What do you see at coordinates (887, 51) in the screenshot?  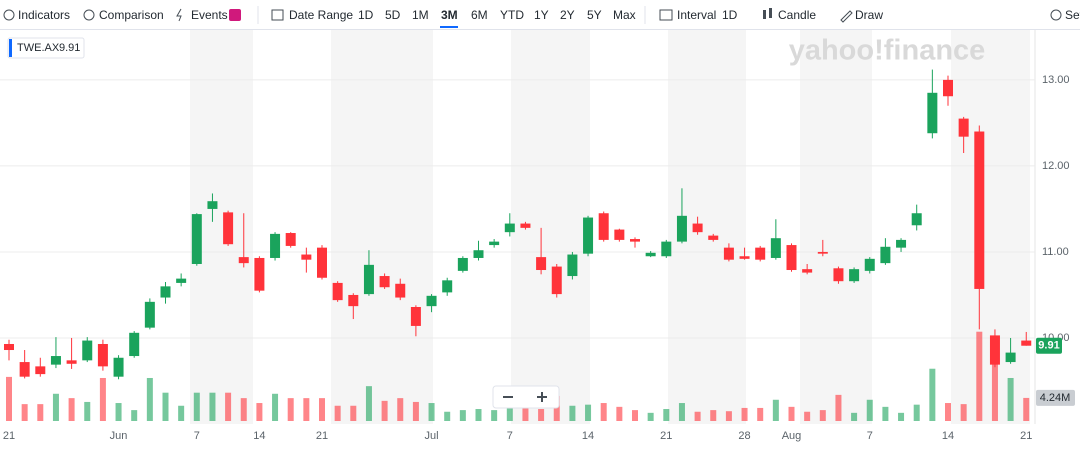 I see `watermark: yahoo!finance` at bounding box center [887, 51].